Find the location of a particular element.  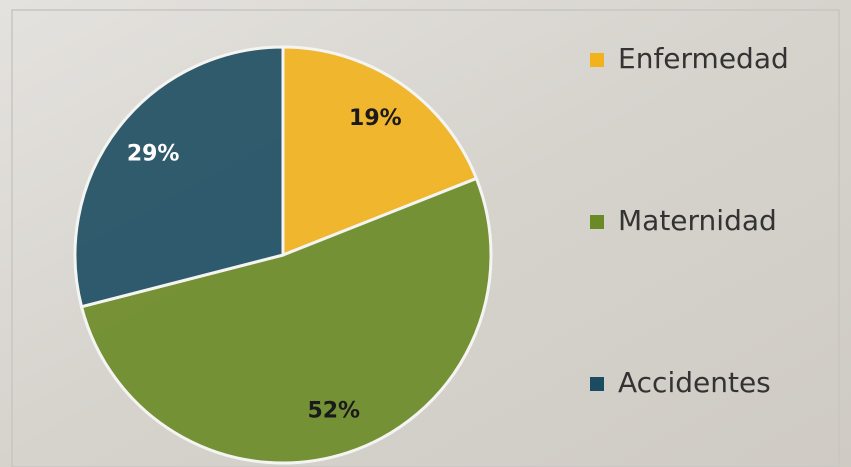

legend-label: Enfermedad is located at coordinates (703, 58).